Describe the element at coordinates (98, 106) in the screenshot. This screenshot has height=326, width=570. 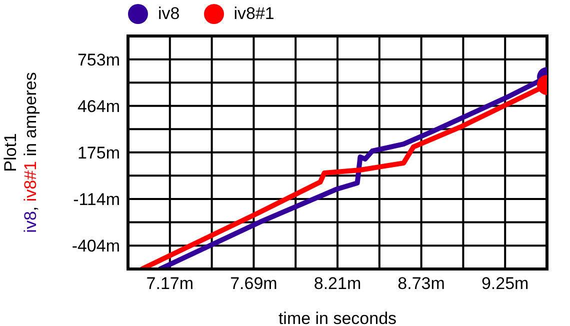
I see `y-tick-label: 464m` at that location.